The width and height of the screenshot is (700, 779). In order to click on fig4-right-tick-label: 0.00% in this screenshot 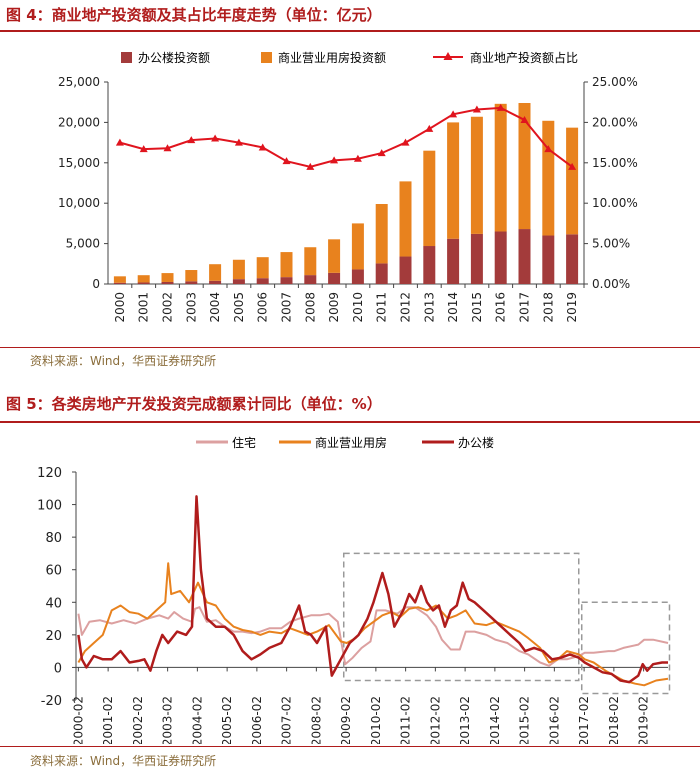, I will do `click(611, 284)`.